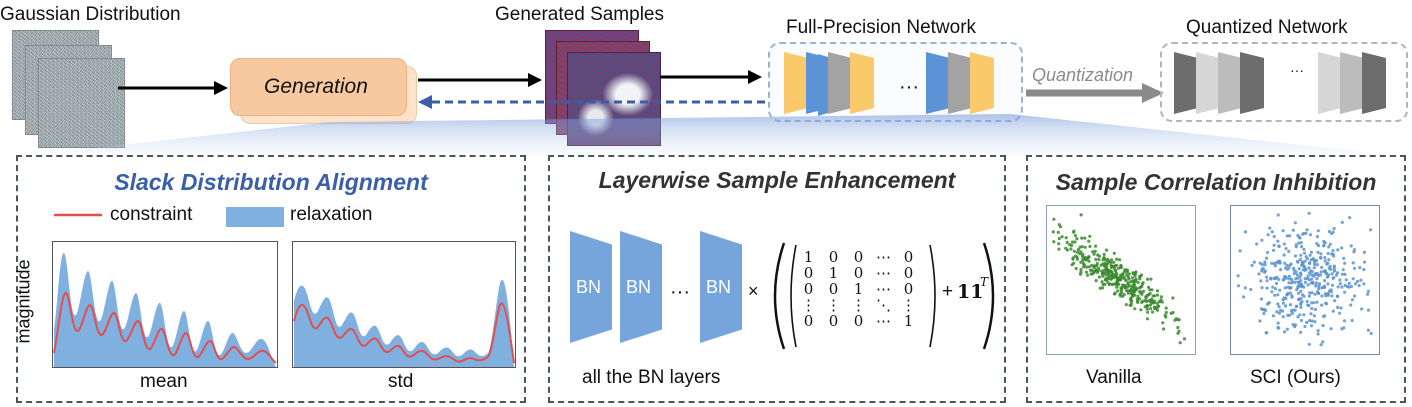  Describe the element at coordinates (81, 103) in the screenshot. I see `noise-image` at that location.